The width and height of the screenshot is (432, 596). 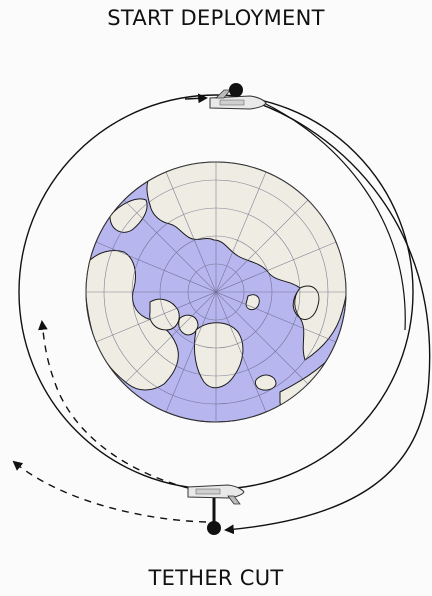 I want to click on tether-cut-label: TETHER CUT, so click(x=216, y=578).